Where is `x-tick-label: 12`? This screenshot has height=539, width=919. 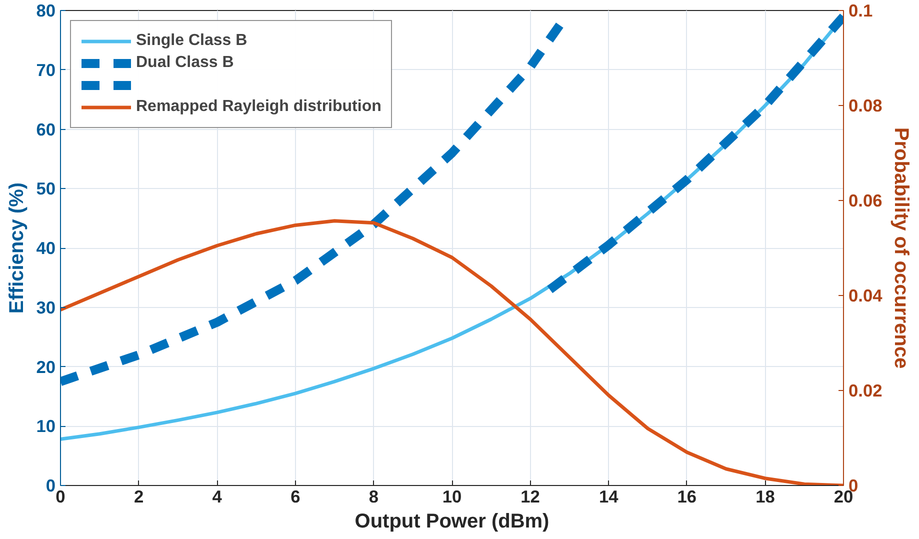
x-tick-label: 12 is located at coordinates (530, 496).